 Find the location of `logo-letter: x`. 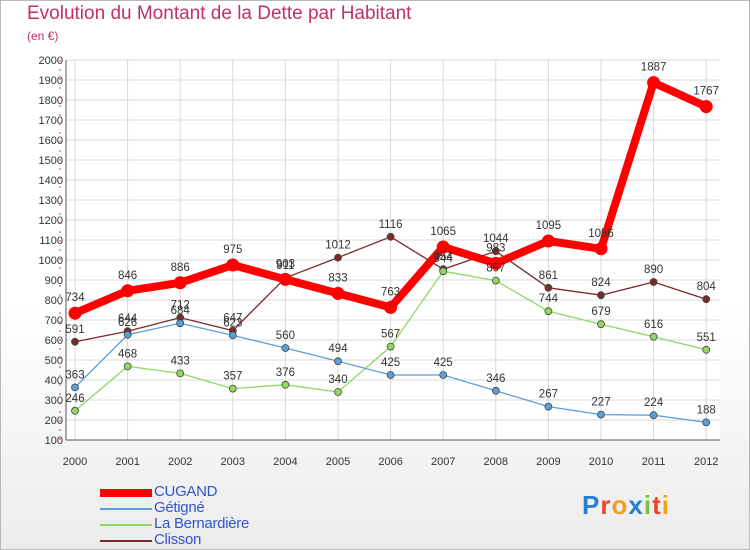

logo-letter: x is located at coordinates (636, 505).